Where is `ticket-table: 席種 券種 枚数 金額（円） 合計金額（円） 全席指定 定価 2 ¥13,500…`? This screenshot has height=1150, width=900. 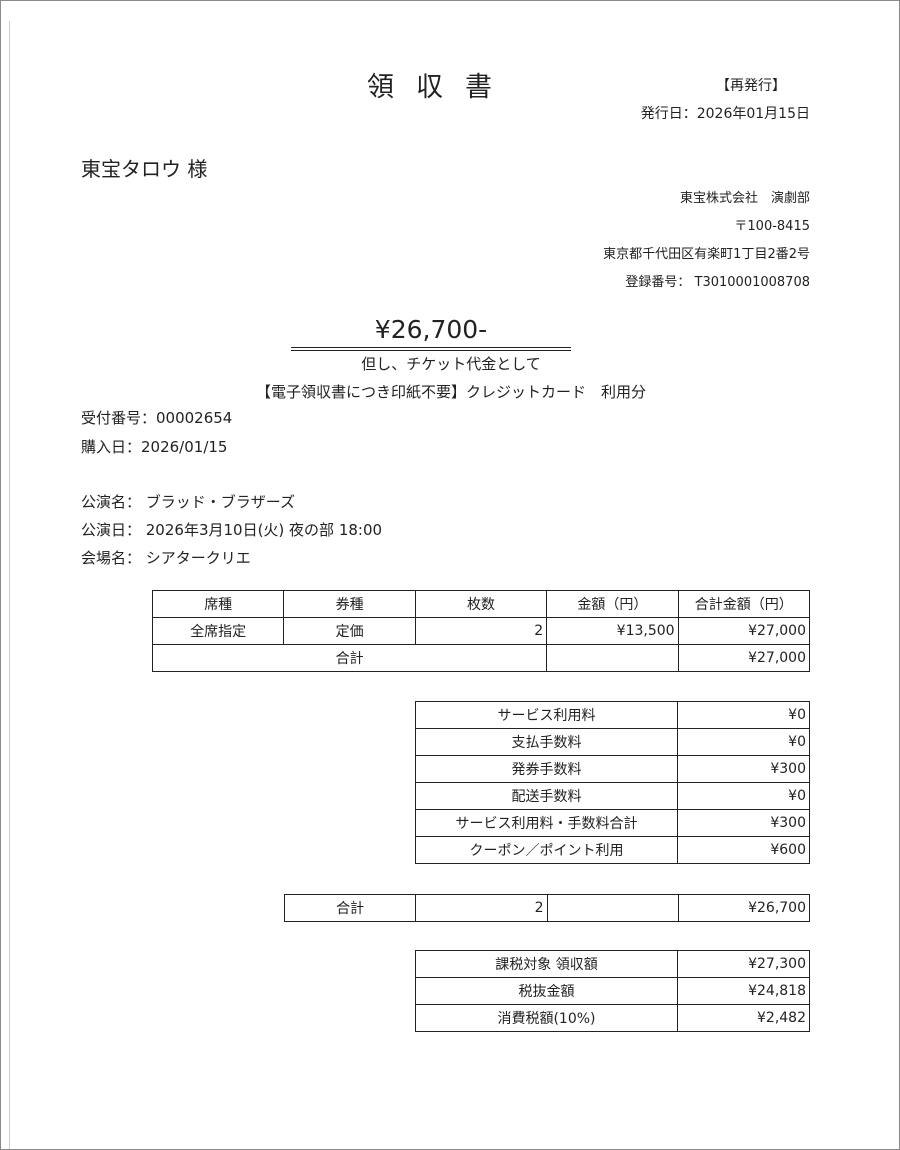 ticket-table: 席種 券種 枚数 金額（円） 合計金額（円） 全席指定 定価 2 ¥13,500… is located at coordinates (481, 631).